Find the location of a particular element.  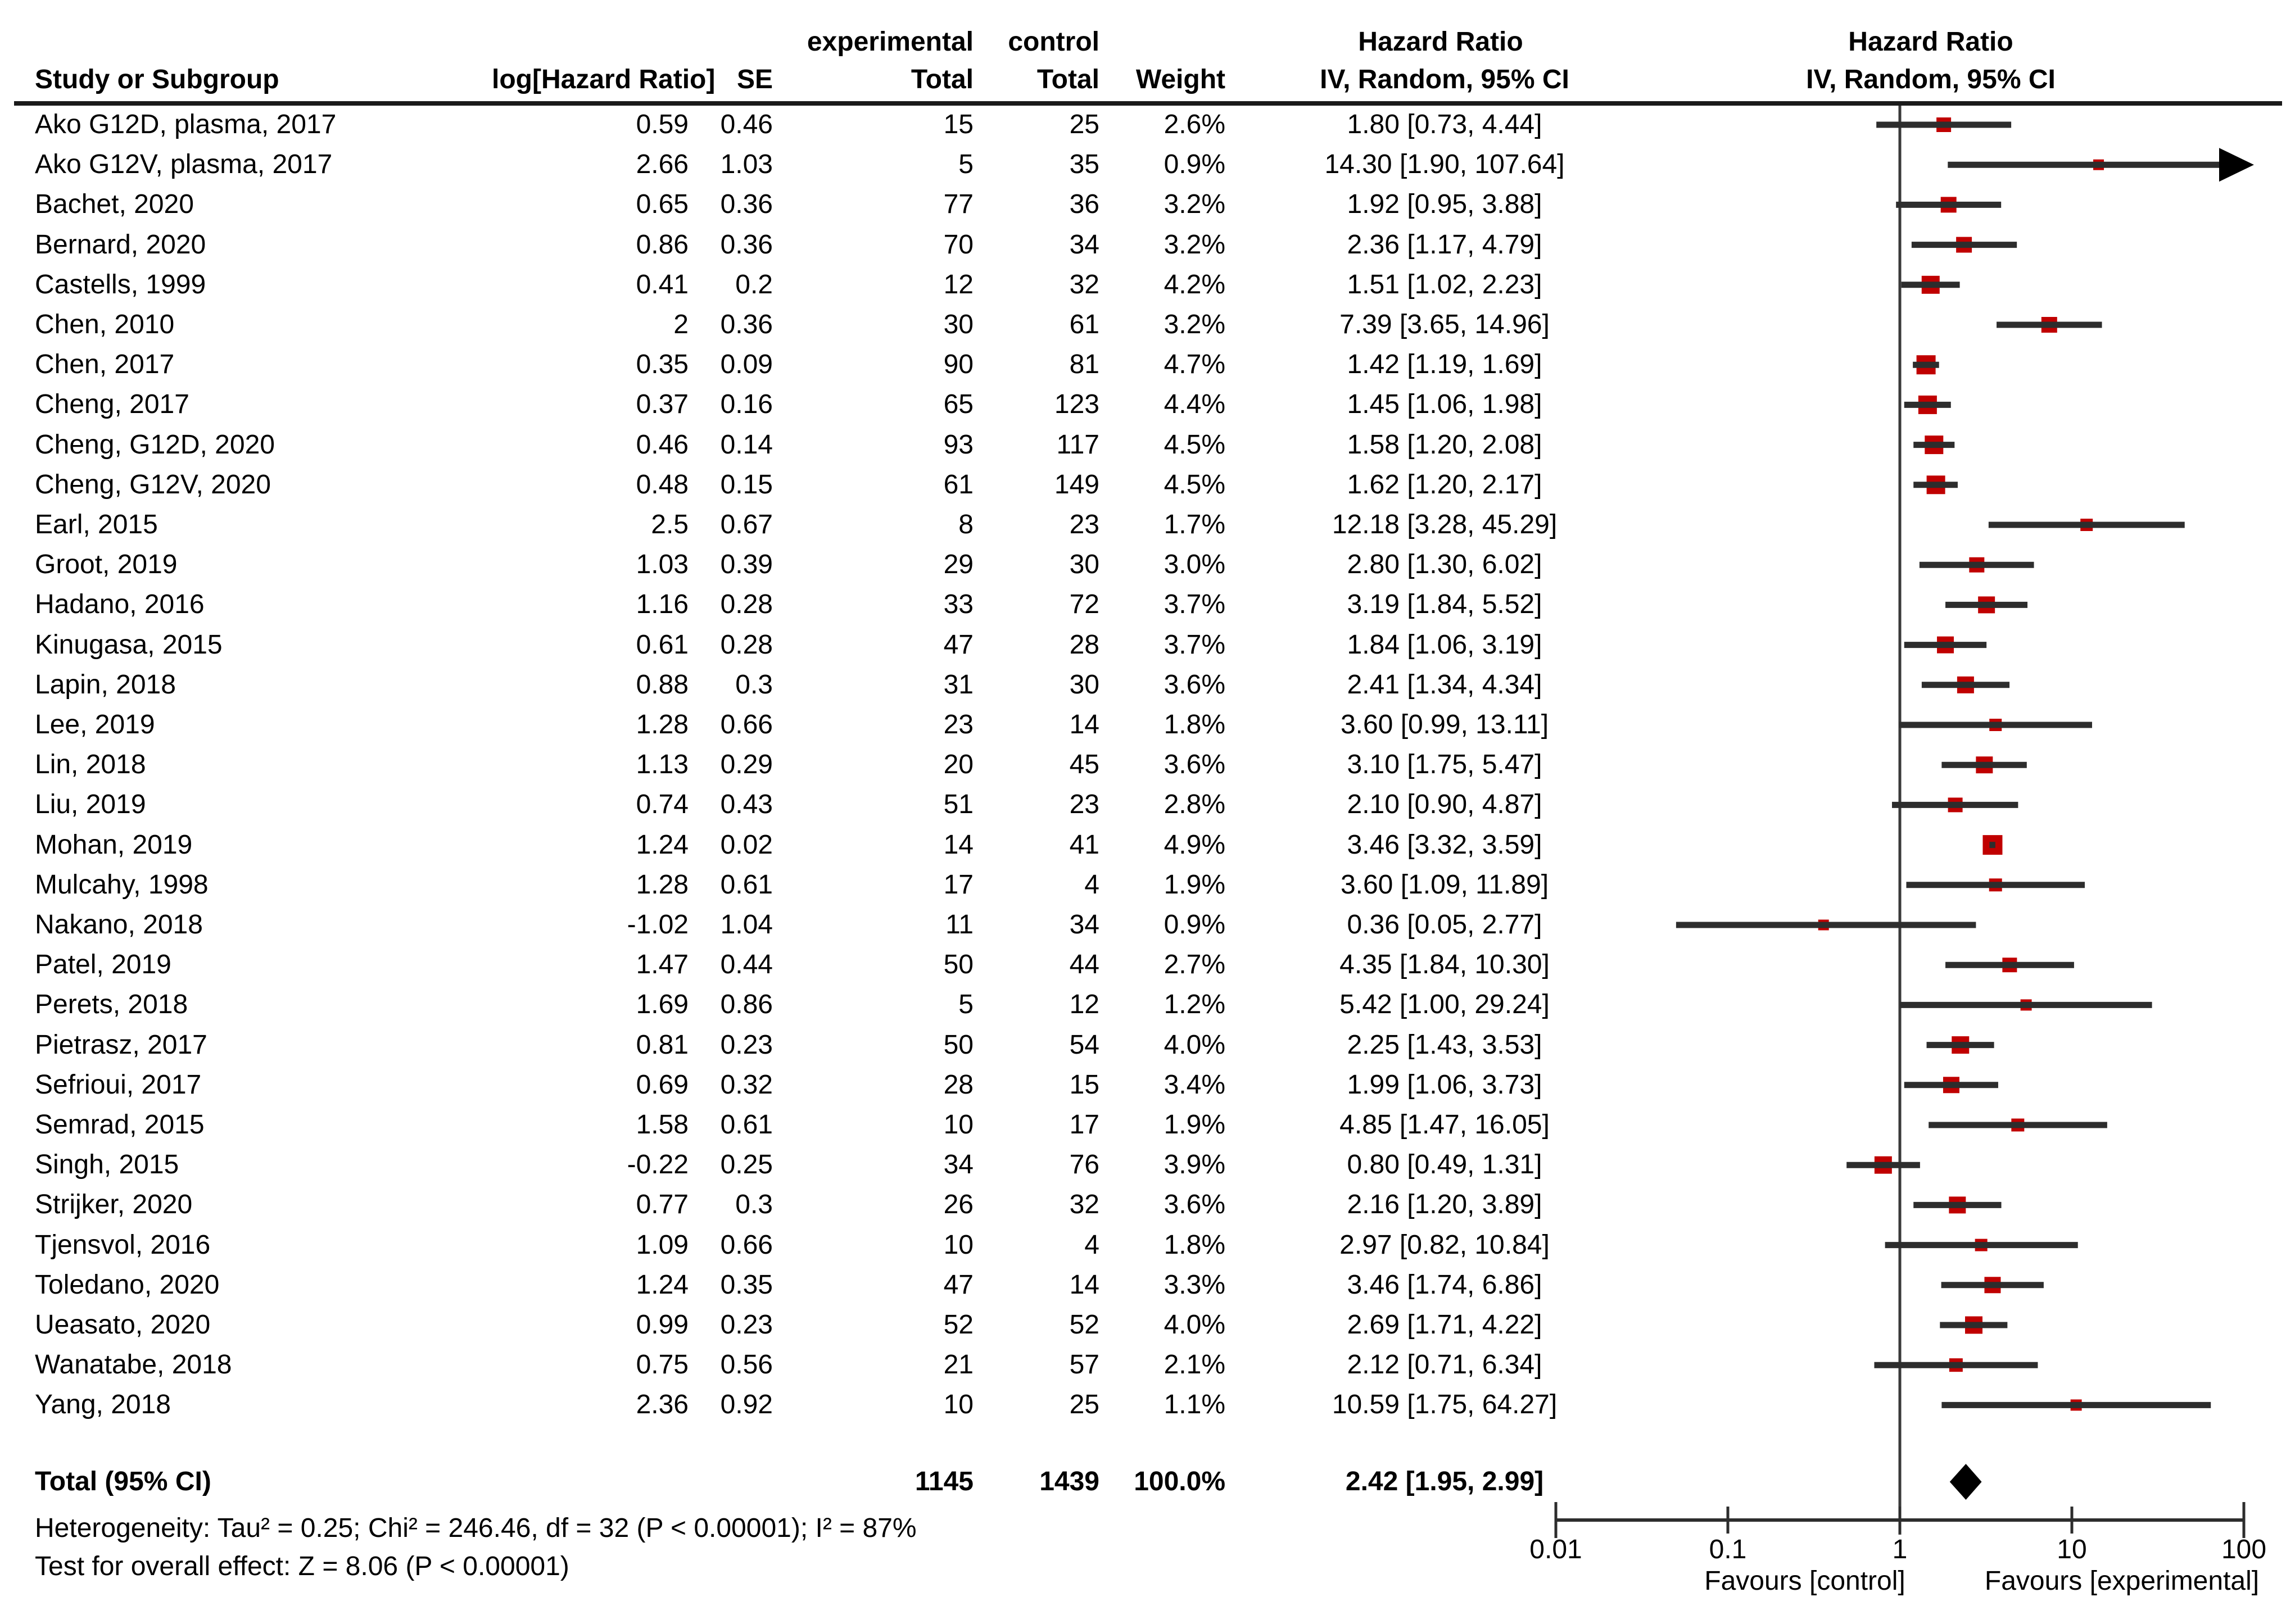

study-exp-total: 34 is located at coordinates (958, 1165).